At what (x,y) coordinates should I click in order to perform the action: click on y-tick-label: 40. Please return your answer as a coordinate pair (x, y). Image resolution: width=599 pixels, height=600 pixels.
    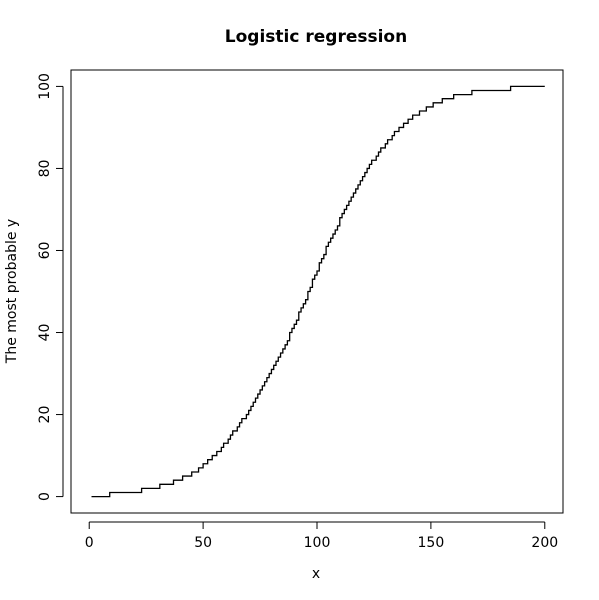
    Looking at the image, I should click on (45, 333).